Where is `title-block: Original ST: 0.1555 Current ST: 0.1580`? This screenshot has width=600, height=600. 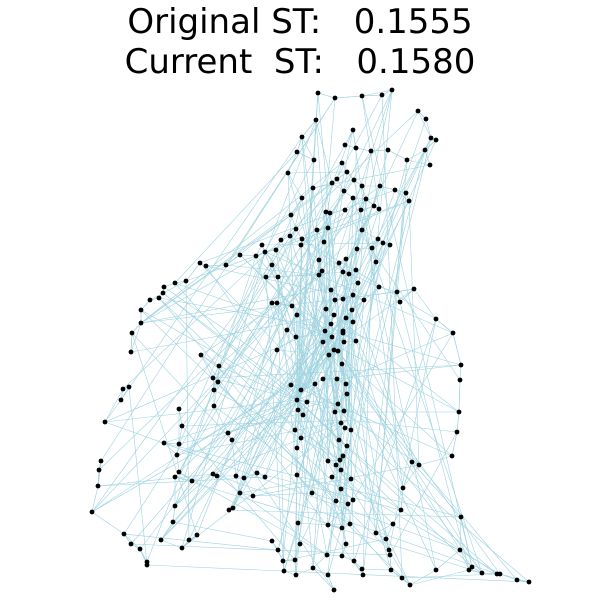
title-block: Original ST: 0.1555 Current ST: 0.1580 is located at coordinates (300, 42).